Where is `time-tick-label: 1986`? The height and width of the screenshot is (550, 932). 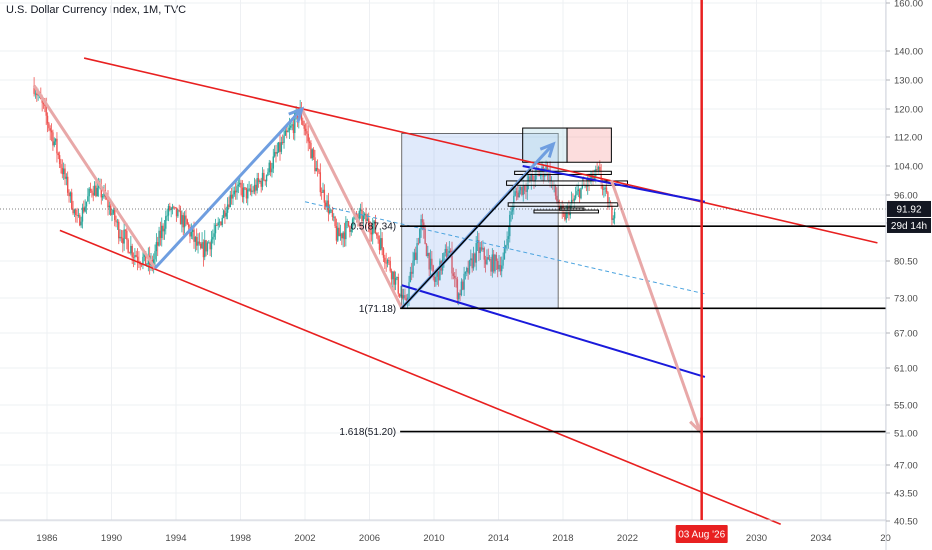
time-tick-label: 1986 is located at coordinates (46, 538).